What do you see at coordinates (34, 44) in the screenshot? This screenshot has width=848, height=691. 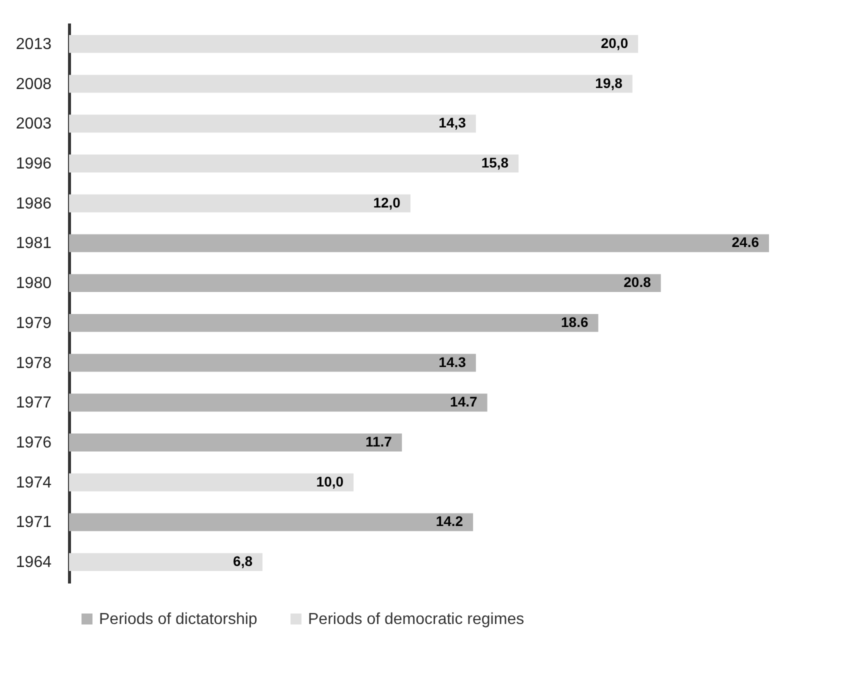 I see `y-tick-label: 2013` at bounding box center [34, 44].